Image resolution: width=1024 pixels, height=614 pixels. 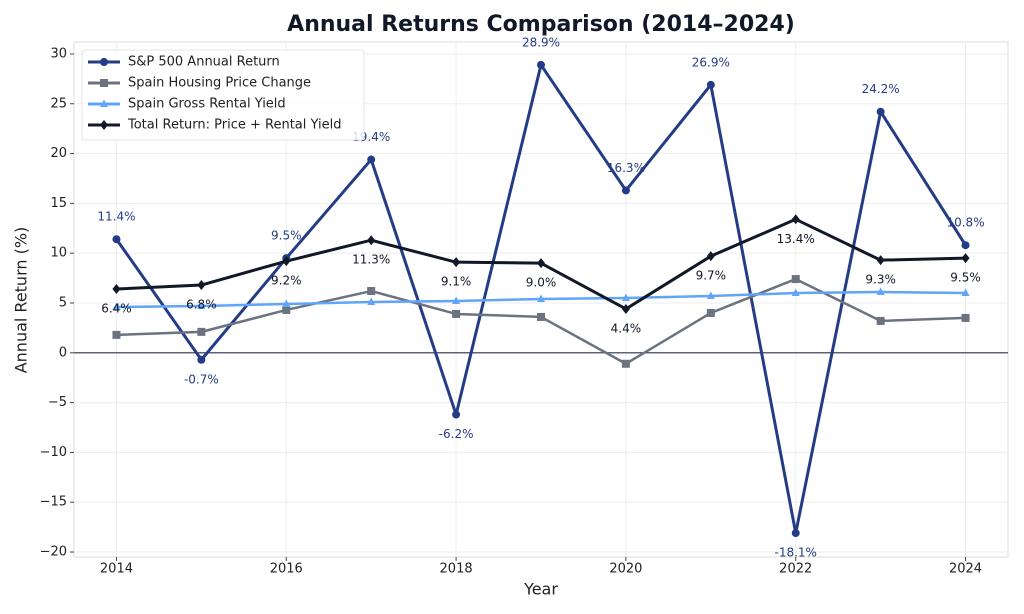 What do you see at coordinates (881, 89) in the screenshot?
I see `value-label: 24.2%` at bounding box center [881, 89].